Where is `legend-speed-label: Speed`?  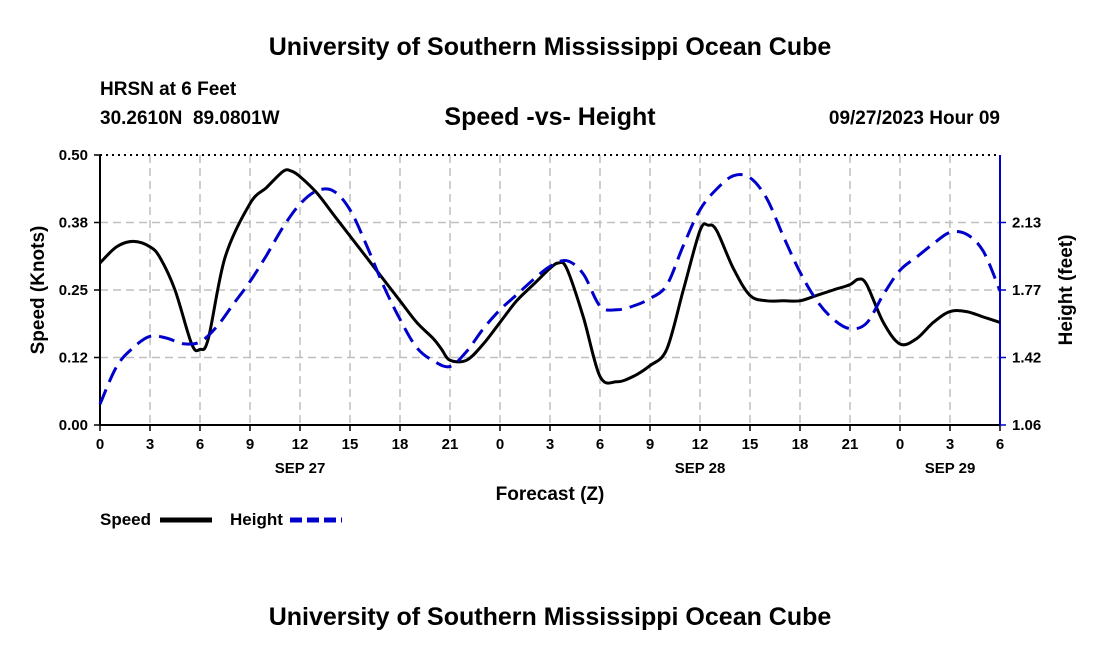
legend-speed-label: Speed is located at coordinates (125, 519).